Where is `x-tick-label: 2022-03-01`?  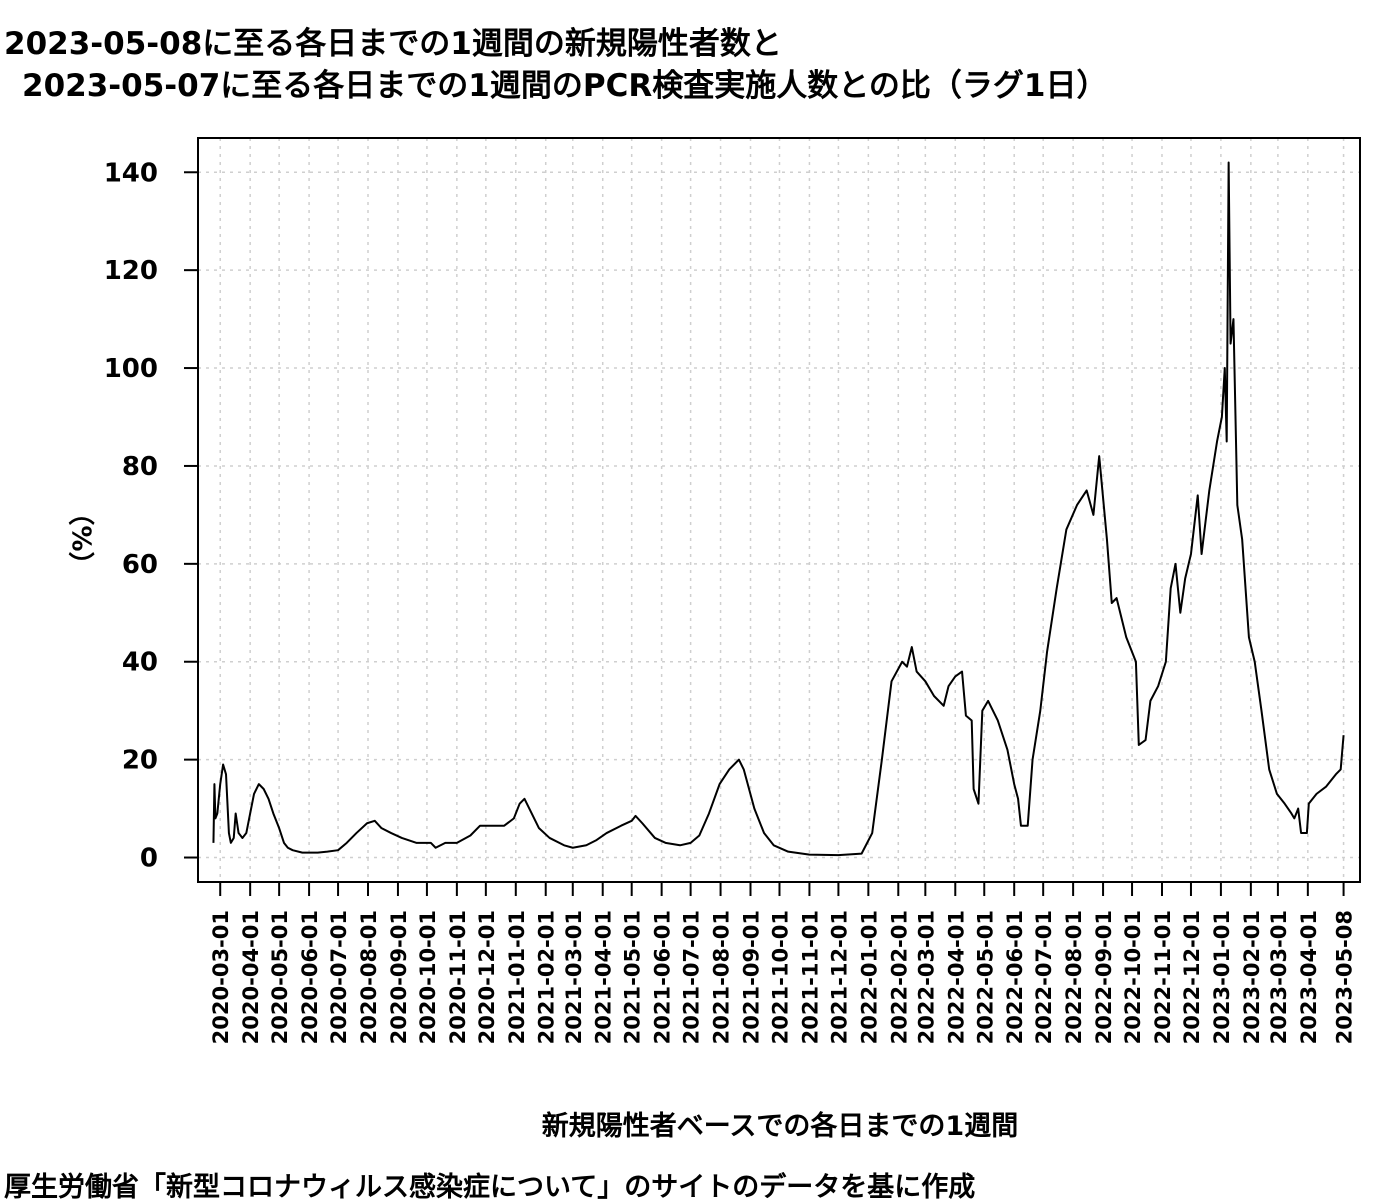
x-tick-label: 2022-03-01 is located at coordinates (926, 977).